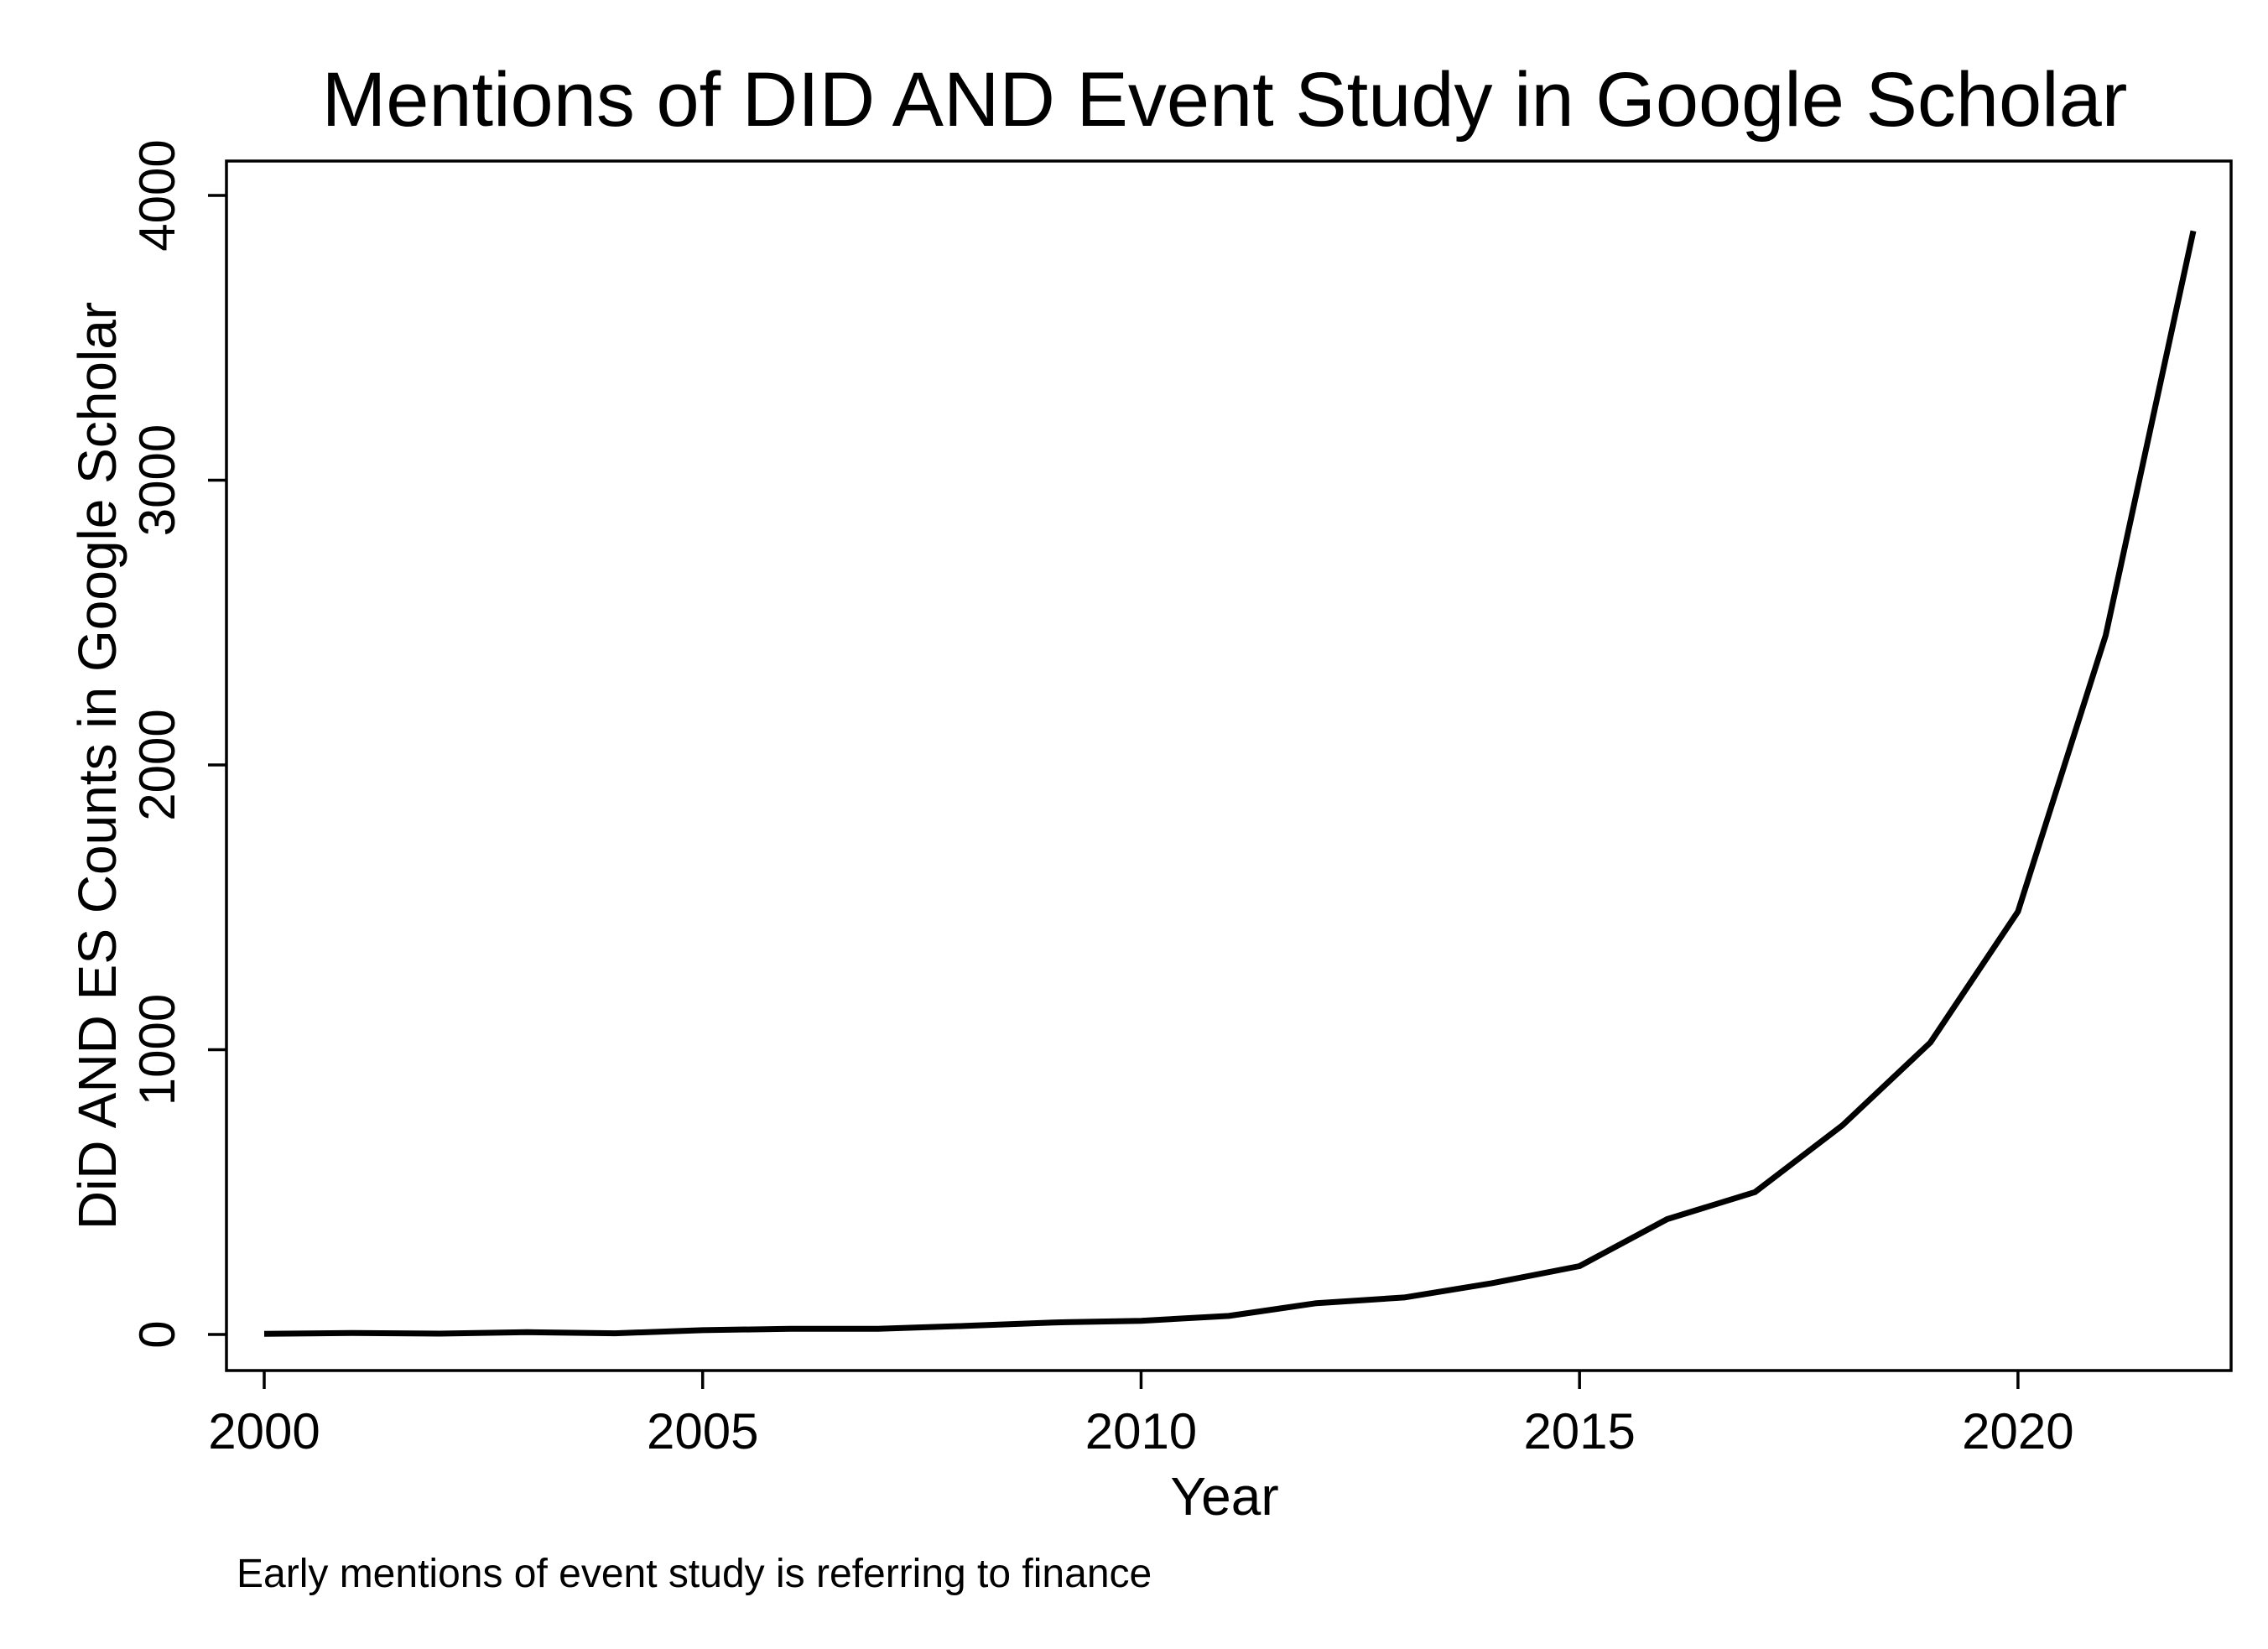  What do you see at coordinates (97, 766) in the screenshot?
I see `y-axis-label: DiD AND ES Counts in Google Scholar` at bounding box center [97, 766].